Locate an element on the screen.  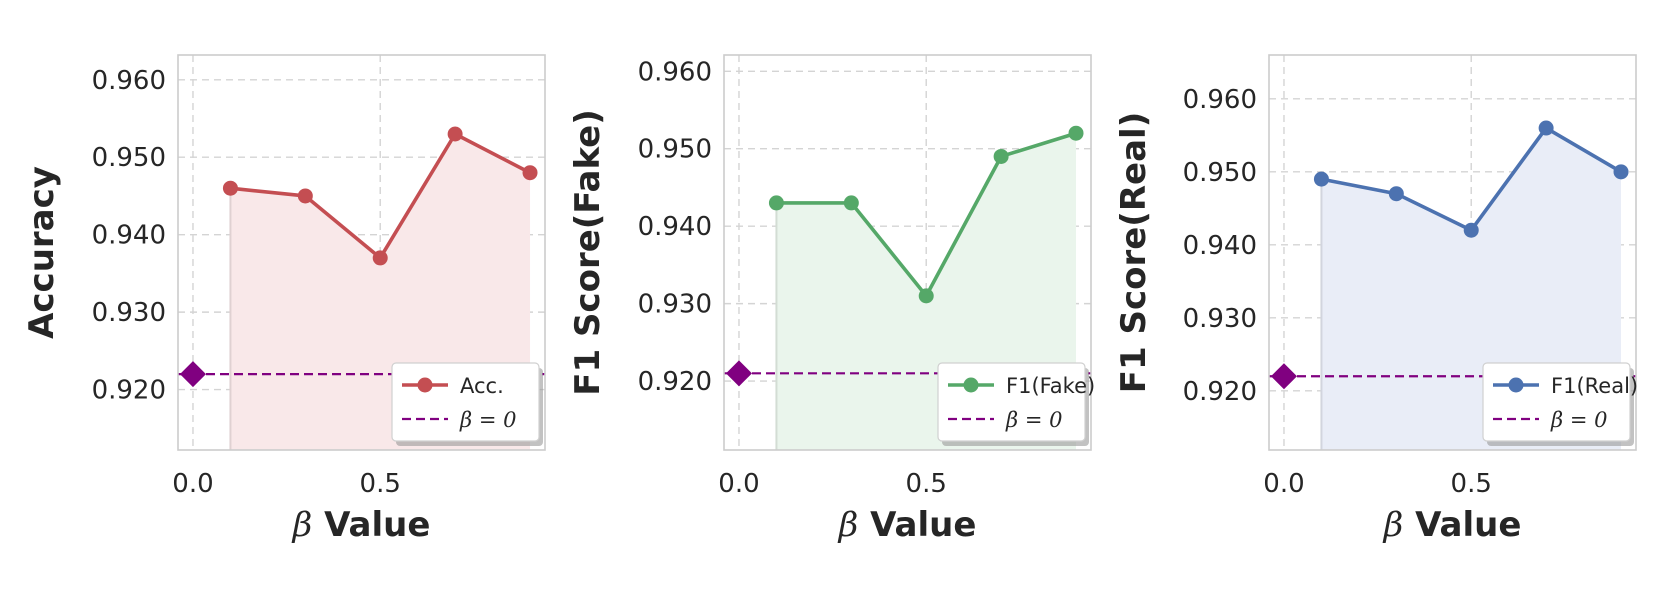
legend-label: Acc. is located at coordinates (482, 386).